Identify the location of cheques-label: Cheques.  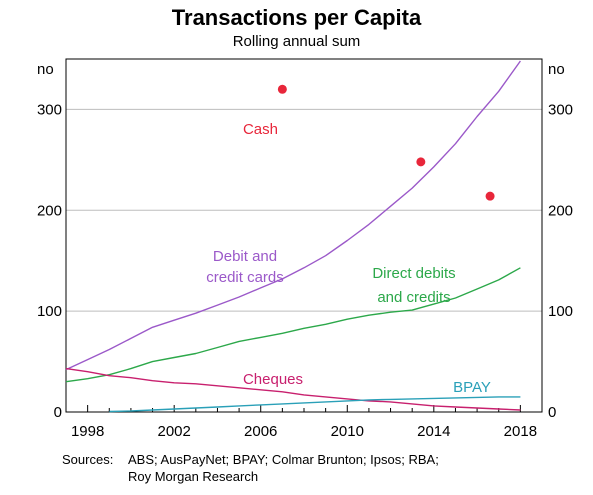
(273, 379).